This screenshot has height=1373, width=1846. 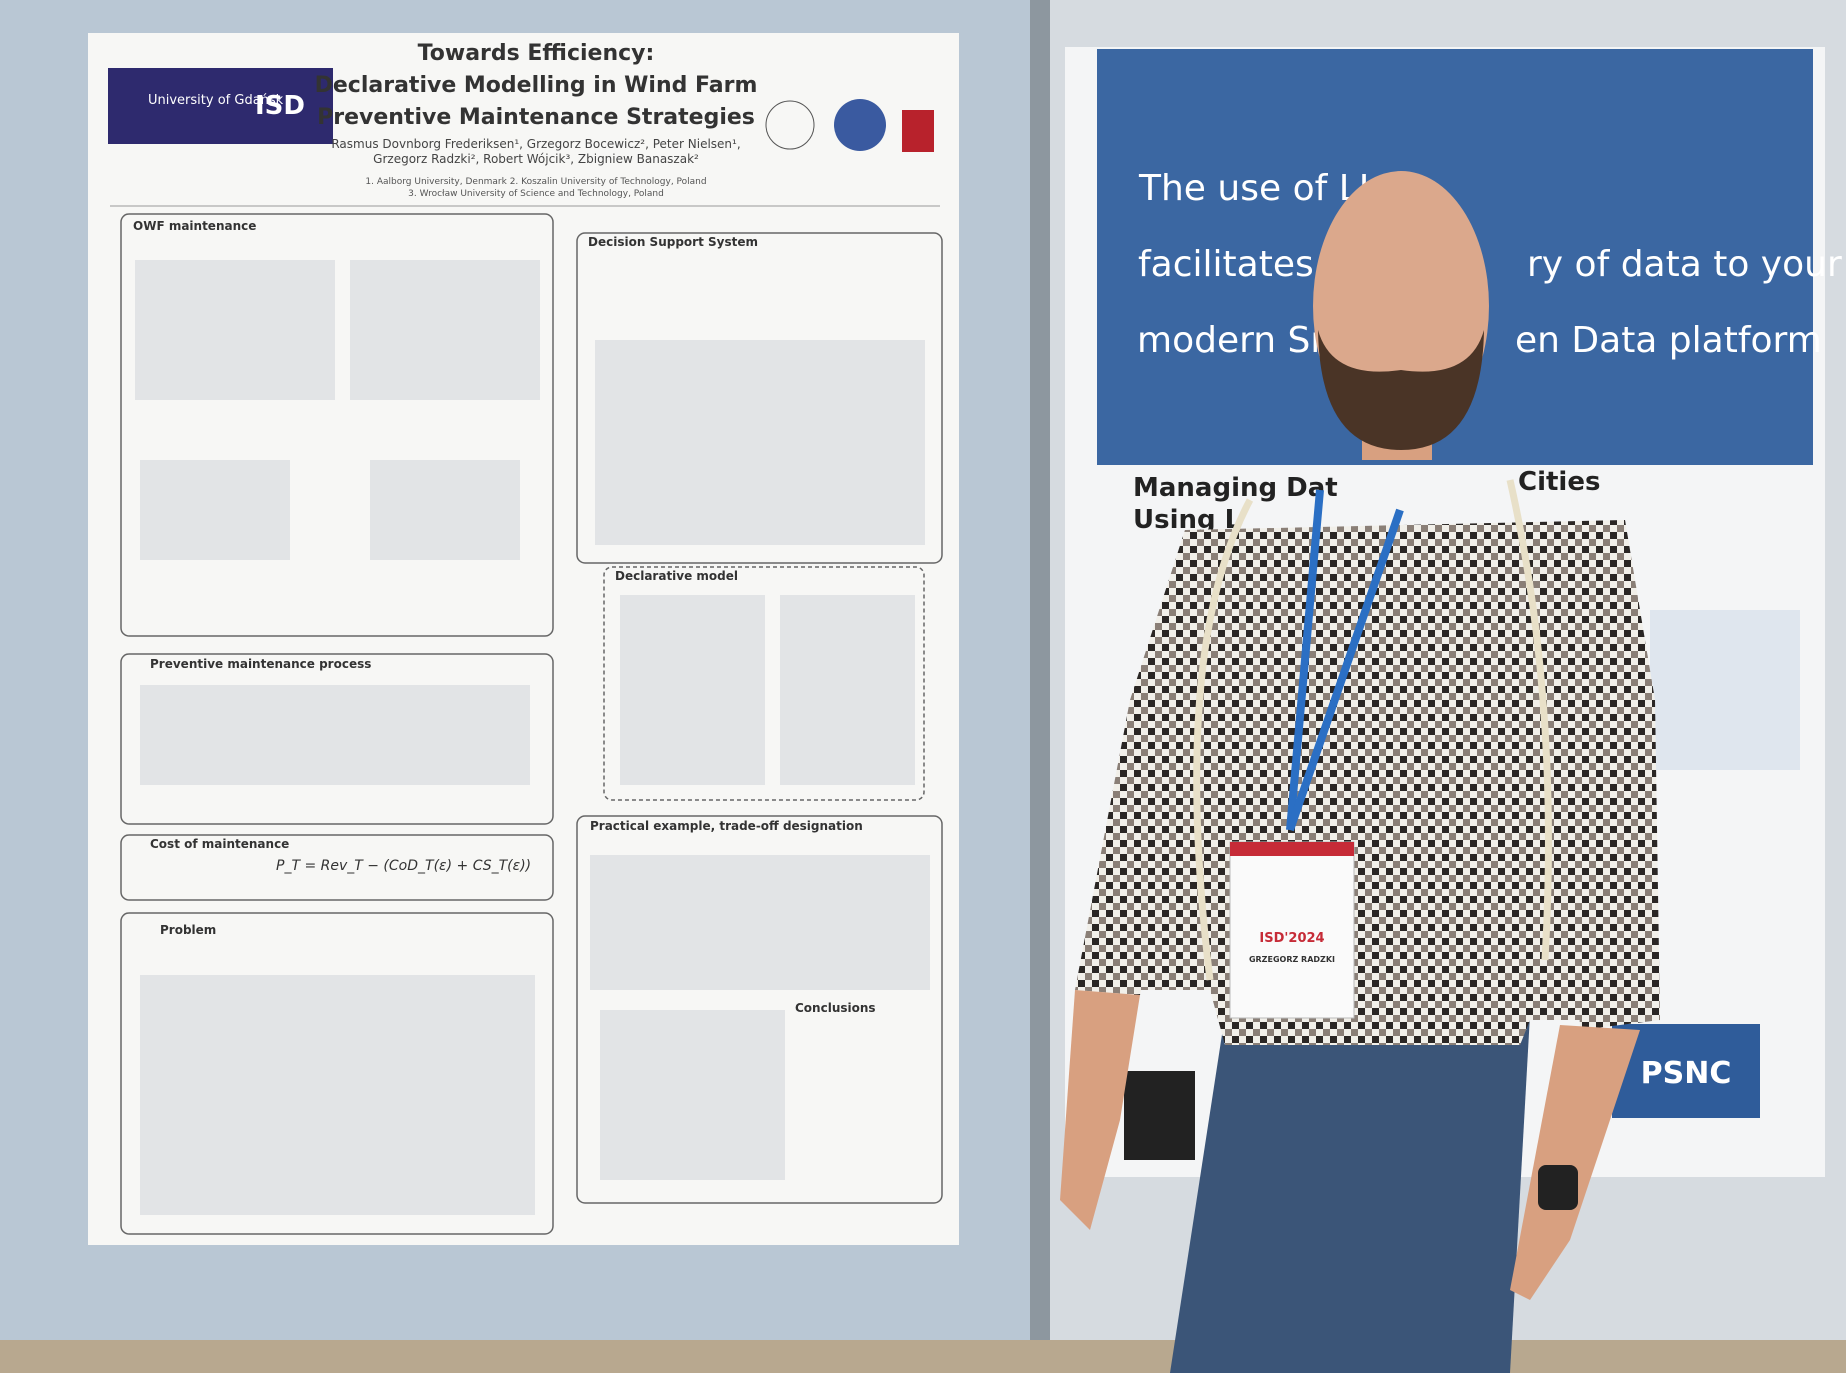 I want to click on header-text: ry of data to your, so click(x=1684, y=264).